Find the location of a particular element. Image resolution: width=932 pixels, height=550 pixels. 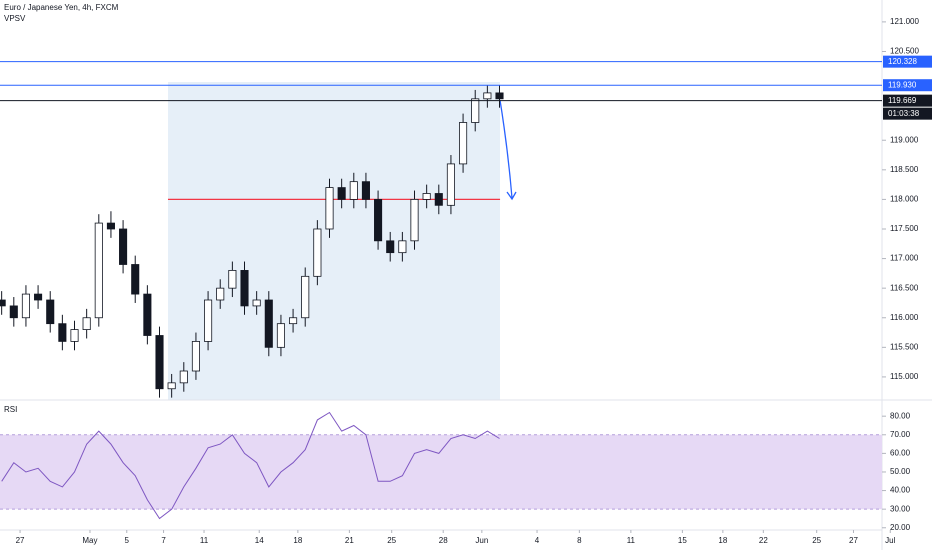

rsi-title: RSI is located at coordinates (10, 409).